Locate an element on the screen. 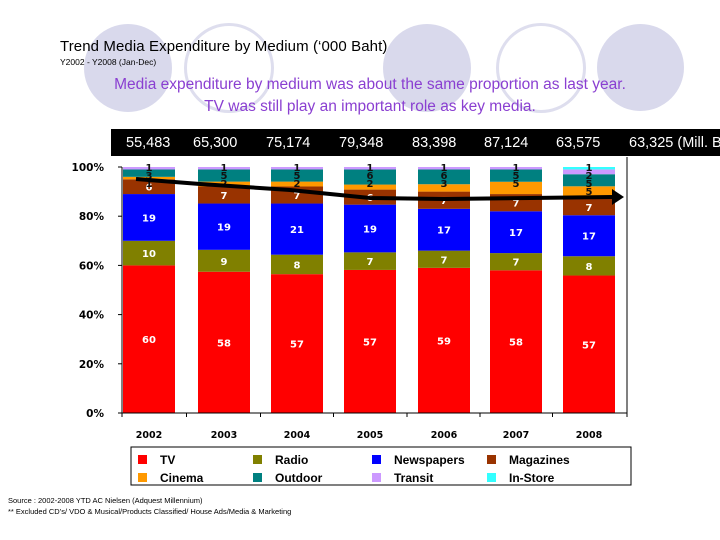  data-label-magazines-2002: 6 is located at coordinates (149, 188).